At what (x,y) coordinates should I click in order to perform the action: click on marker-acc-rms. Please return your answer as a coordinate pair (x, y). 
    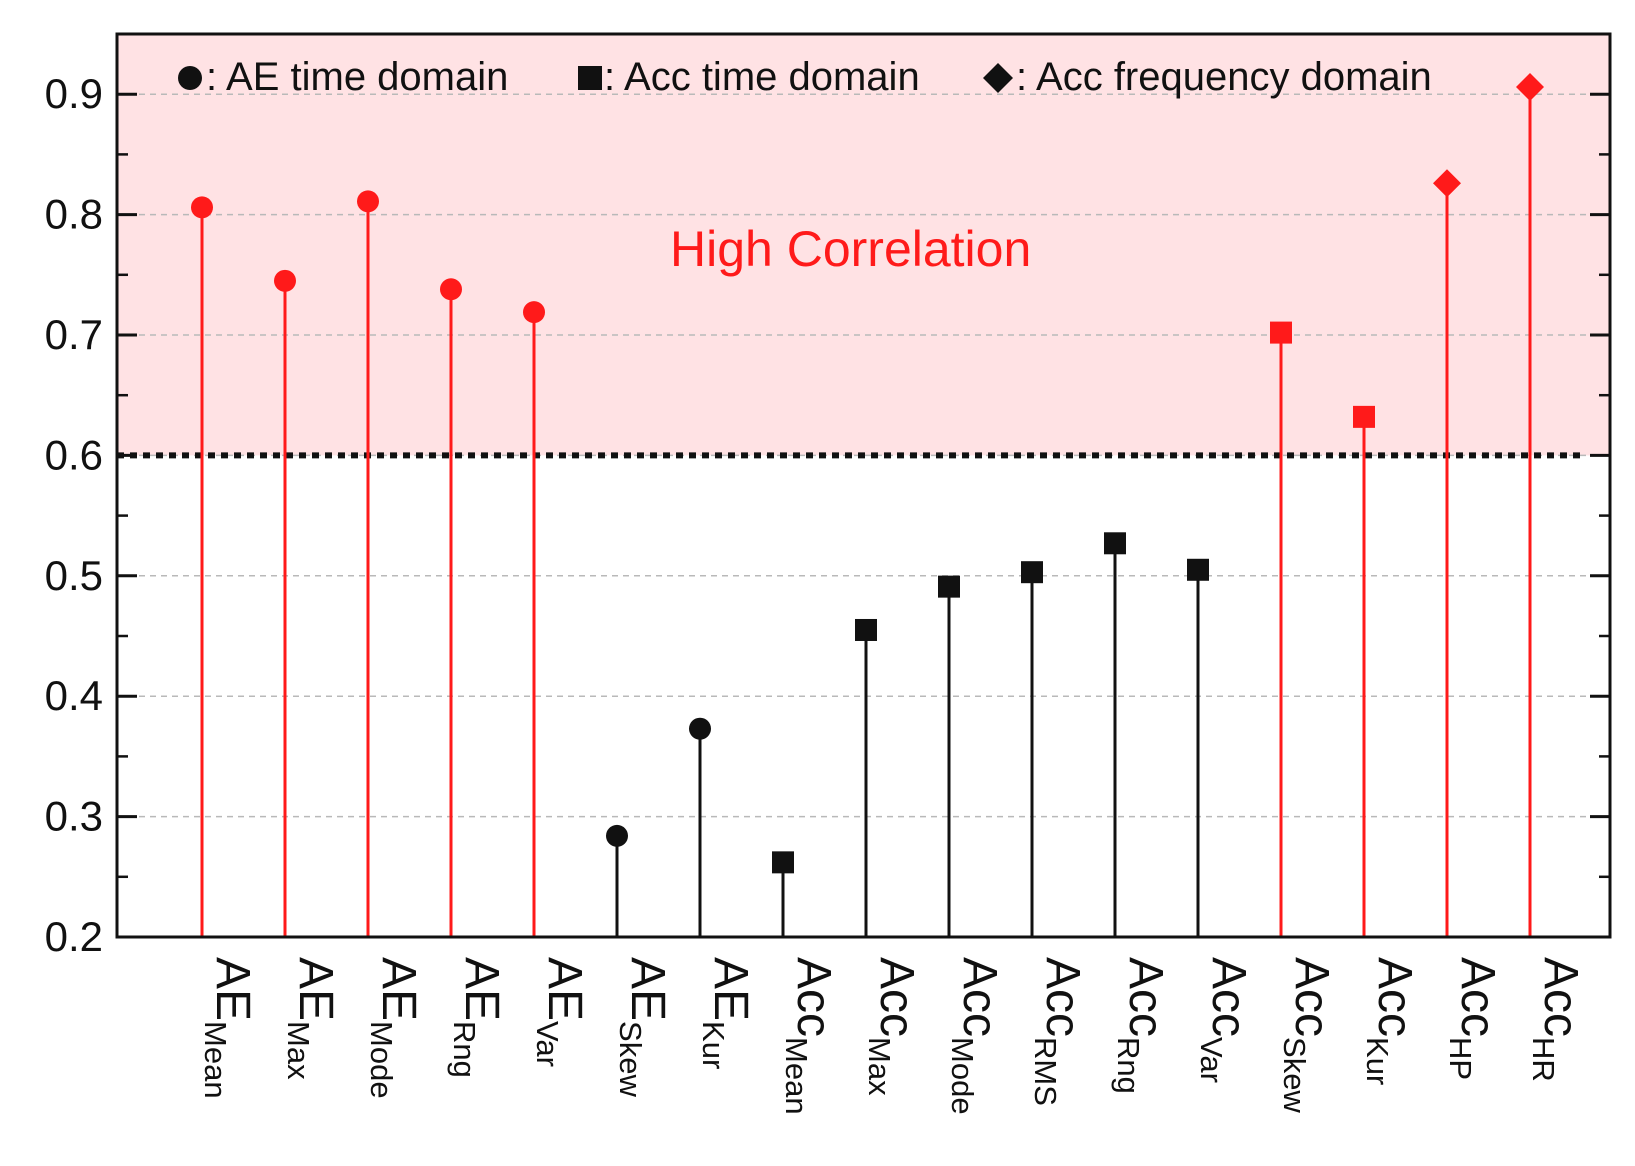
    Looking at the image, I should click on (1032, 572).